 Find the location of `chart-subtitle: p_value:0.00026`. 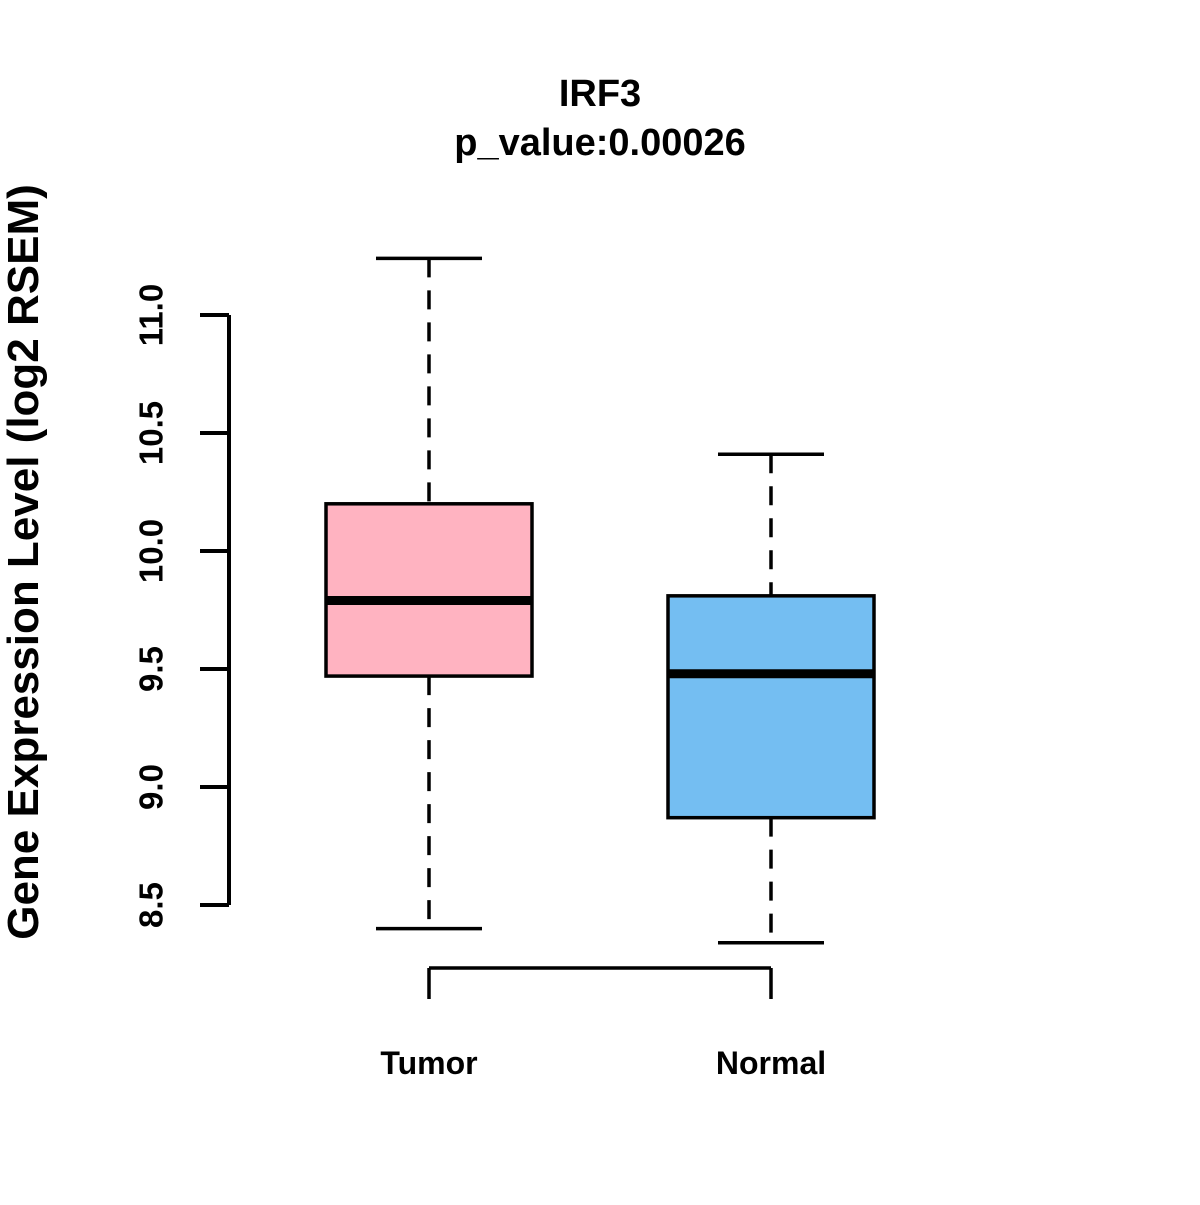

chart-subtitle: p_value:0.00026 is located at coordinates (600, 143).